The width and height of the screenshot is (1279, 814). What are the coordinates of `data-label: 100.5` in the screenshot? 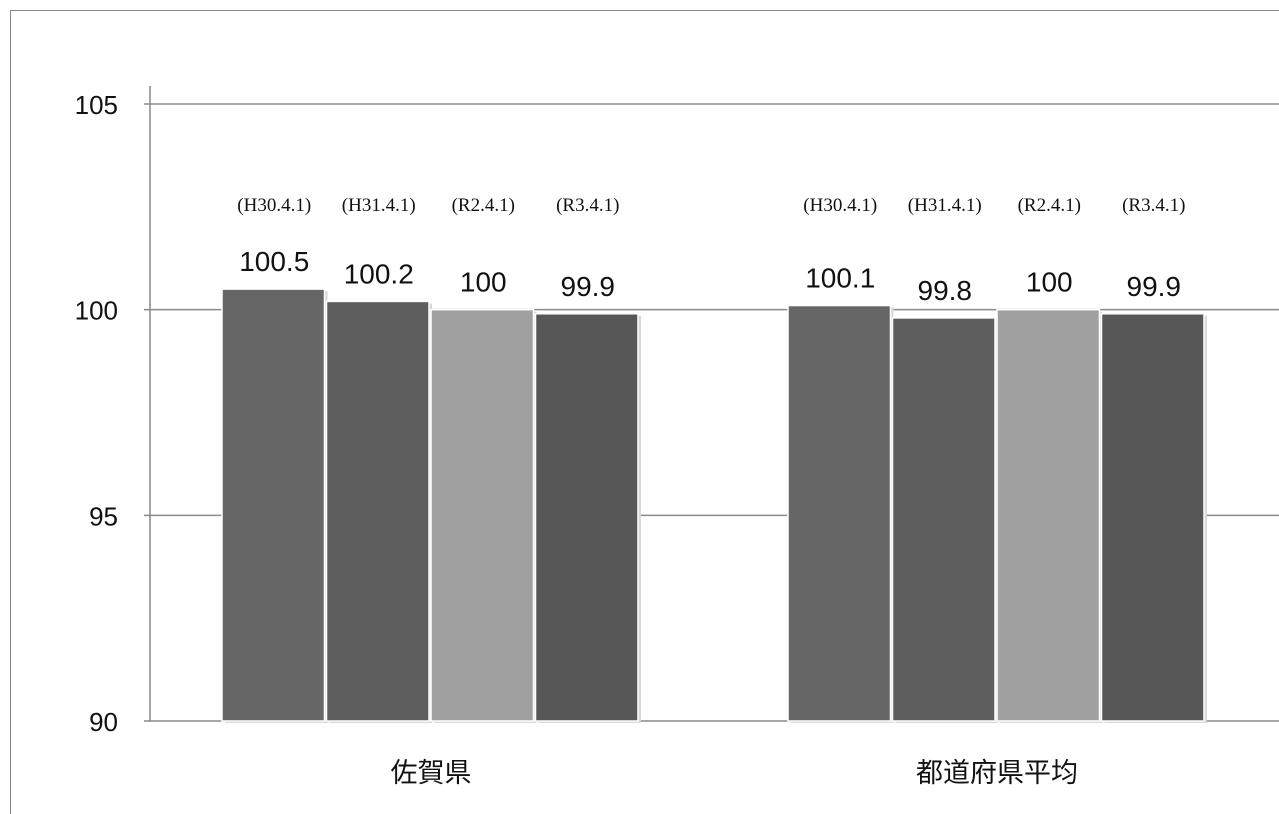 It's located at (274, 261).